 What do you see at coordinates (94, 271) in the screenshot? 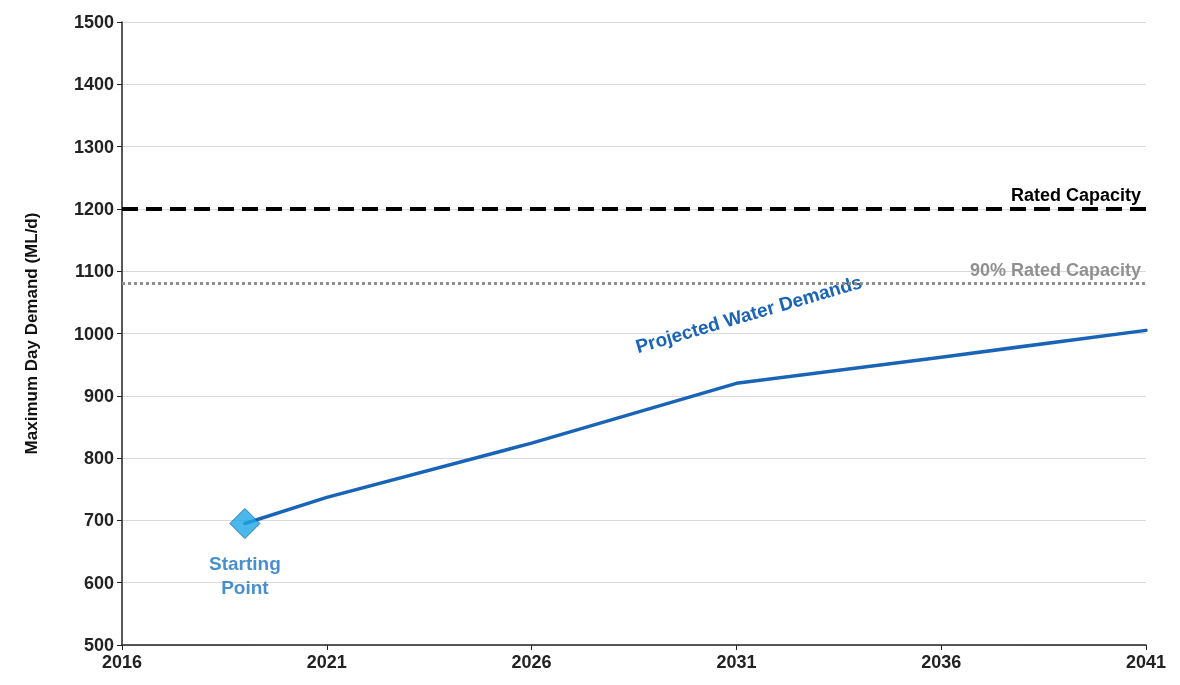
I see `y-tick-label: 1100` at bounding box center [94, 271].